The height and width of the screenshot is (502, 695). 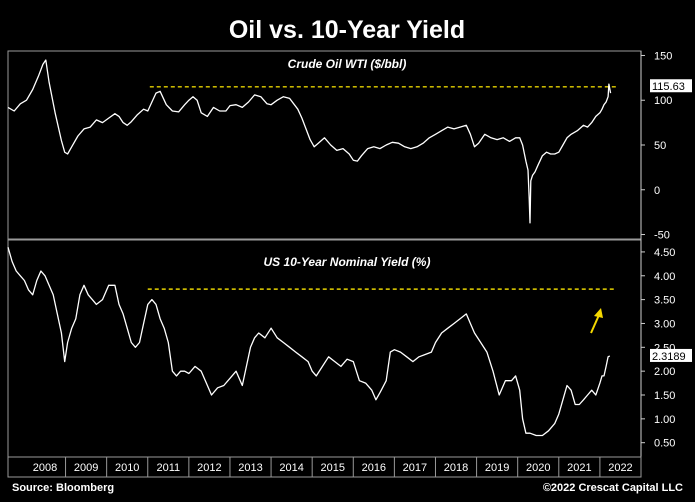 What do you see at coordinates (127, 468) in the screenshot?
I see `x-tick-label: 2010` at bounding box center [127, 468].